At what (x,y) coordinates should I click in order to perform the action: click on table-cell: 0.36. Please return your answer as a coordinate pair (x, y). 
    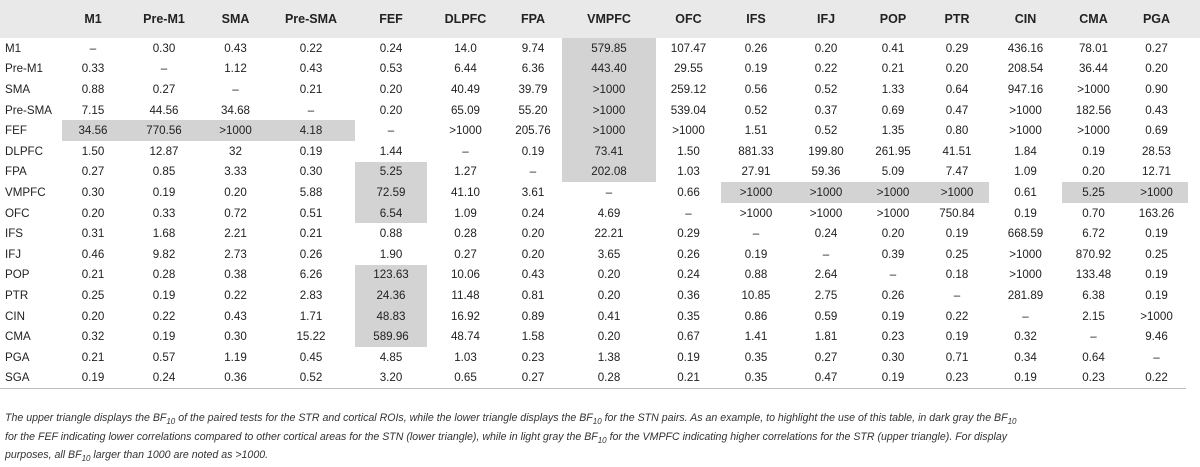
    Looking at the image, I should click on (235, 378).